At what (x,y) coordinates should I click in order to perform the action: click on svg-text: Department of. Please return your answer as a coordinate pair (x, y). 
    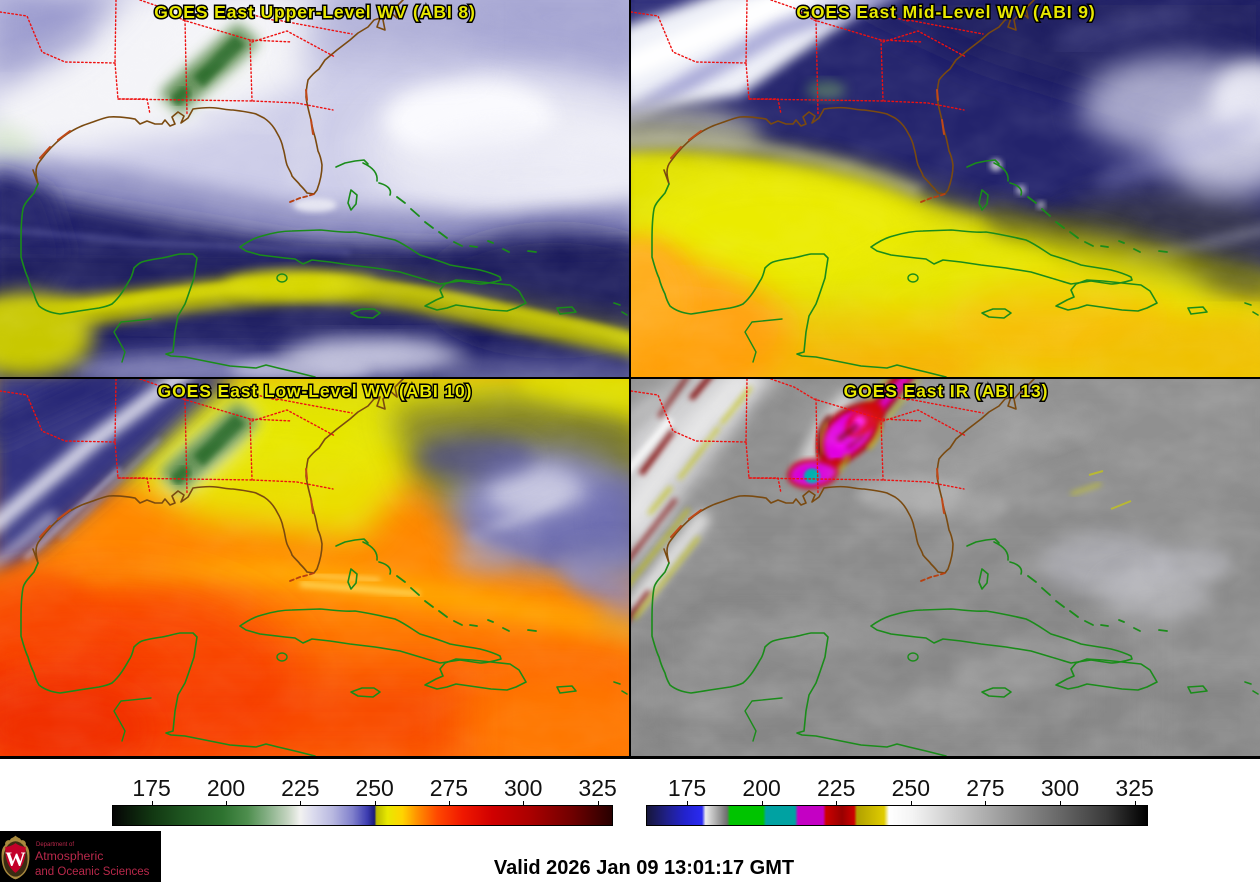
    Looking at the image, I should click on (55, 845).